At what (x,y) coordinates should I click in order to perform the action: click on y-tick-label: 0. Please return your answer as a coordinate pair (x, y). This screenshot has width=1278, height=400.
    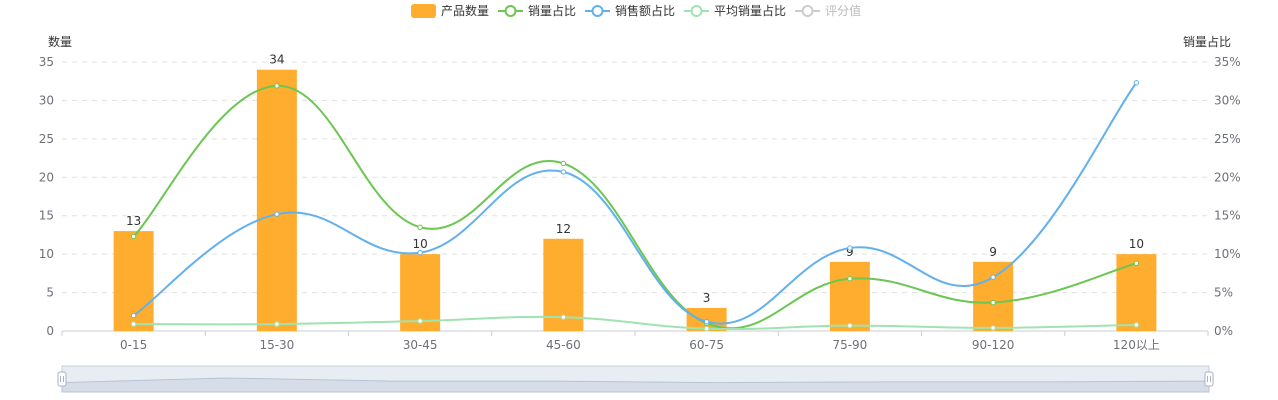
    Looking at the image, I should click on (50, 331).